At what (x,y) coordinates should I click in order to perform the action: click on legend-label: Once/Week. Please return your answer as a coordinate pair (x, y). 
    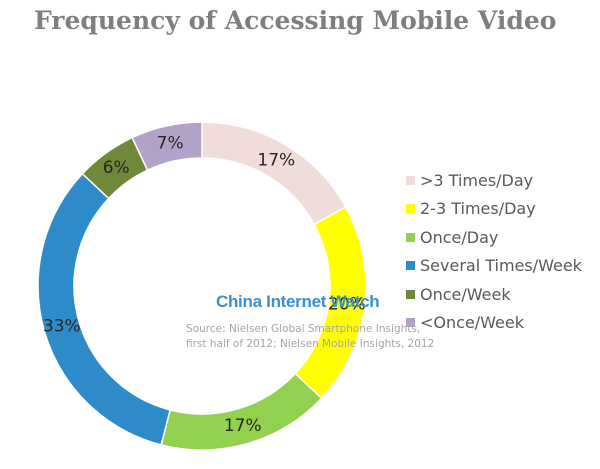
    Looking at the image, I should click on (465, 294).